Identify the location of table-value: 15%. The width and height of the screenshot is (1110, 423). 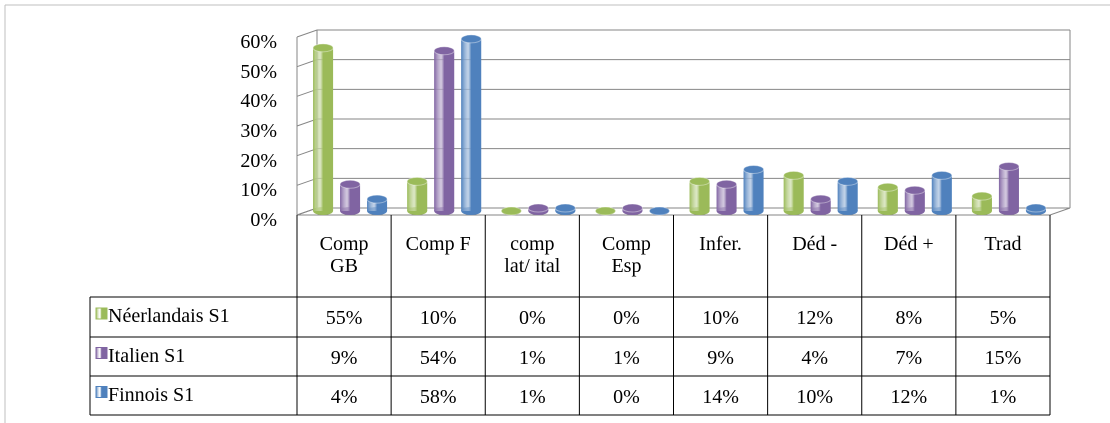
(1003, 357).